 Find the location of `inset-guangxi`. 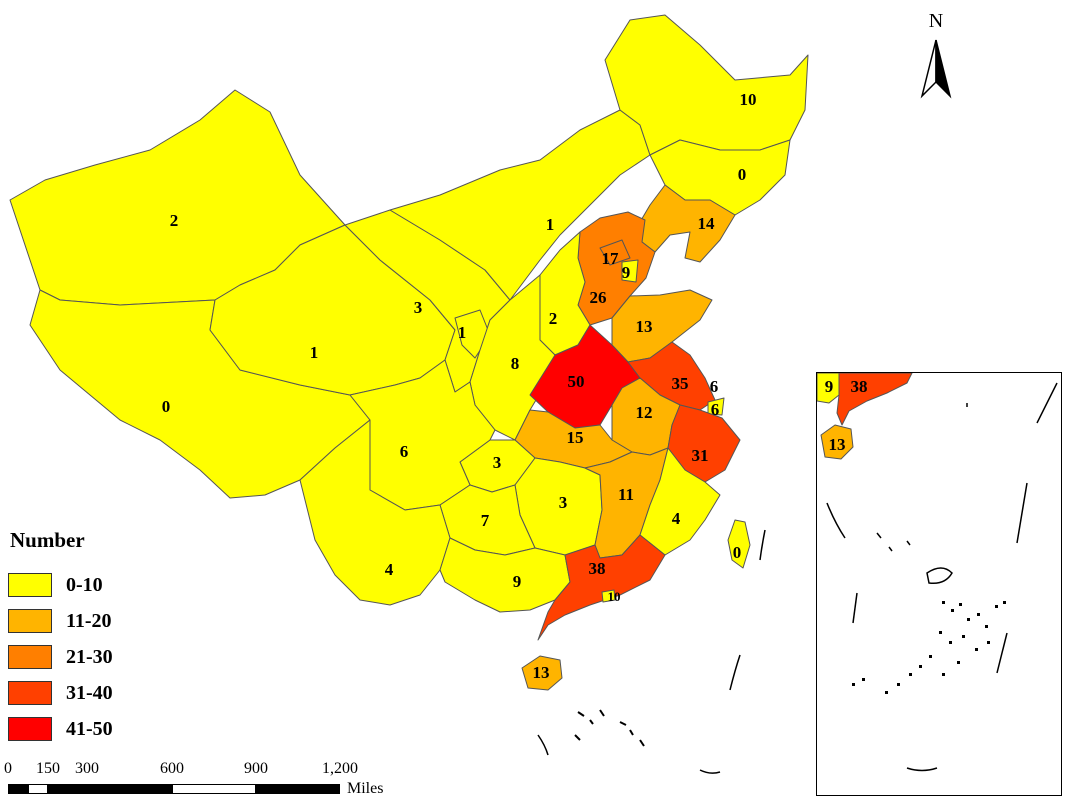

inset-guangxi is located at coordinates (828, 388).